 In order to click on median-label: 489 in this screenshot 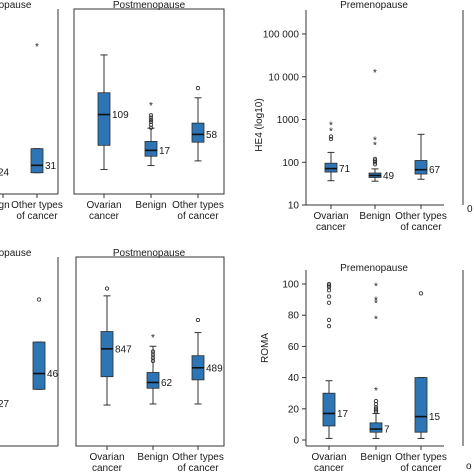, I will do `click(214, 368)`.